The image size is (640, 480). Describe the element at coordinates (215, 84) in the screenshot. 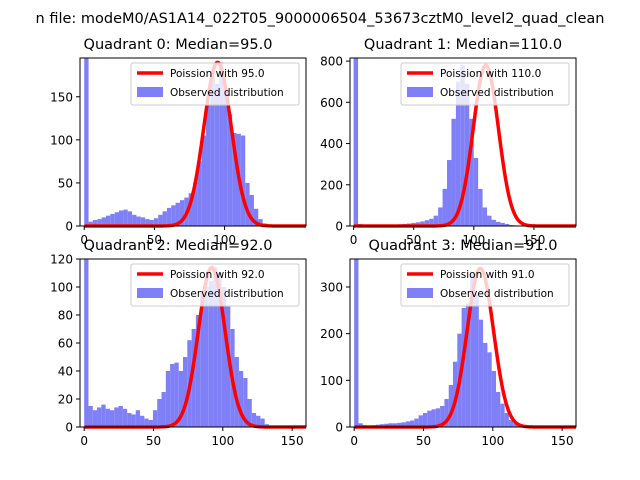

I see `legend: Poission with 95.0 Observed distribution` at that location.